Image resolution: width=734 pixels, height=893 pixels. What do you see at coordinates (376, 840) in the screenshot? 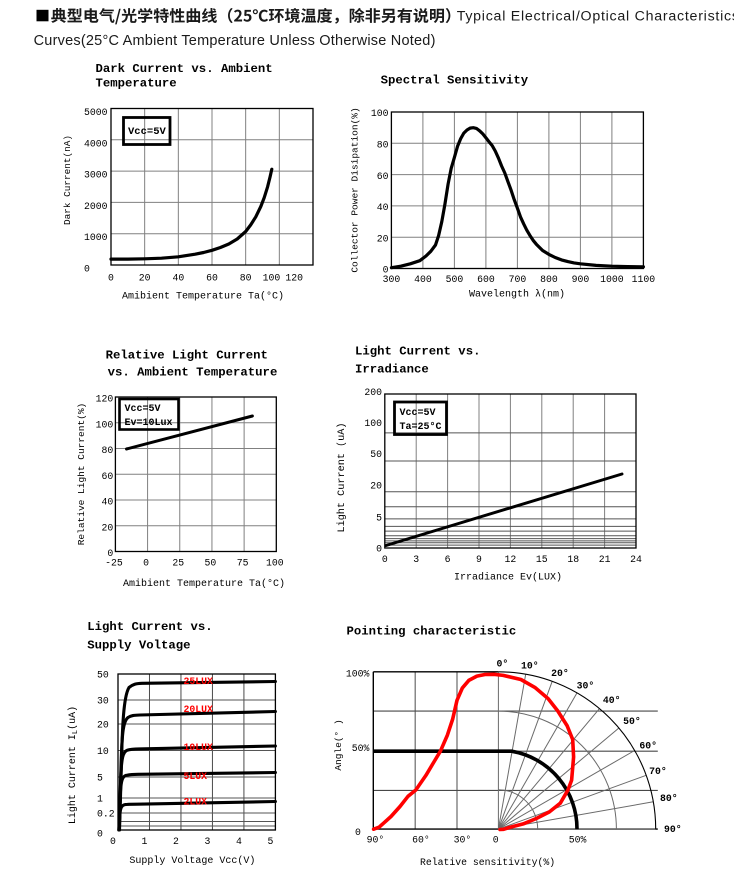
I see `svg-text: 90°` at bounding box center [376, 840].